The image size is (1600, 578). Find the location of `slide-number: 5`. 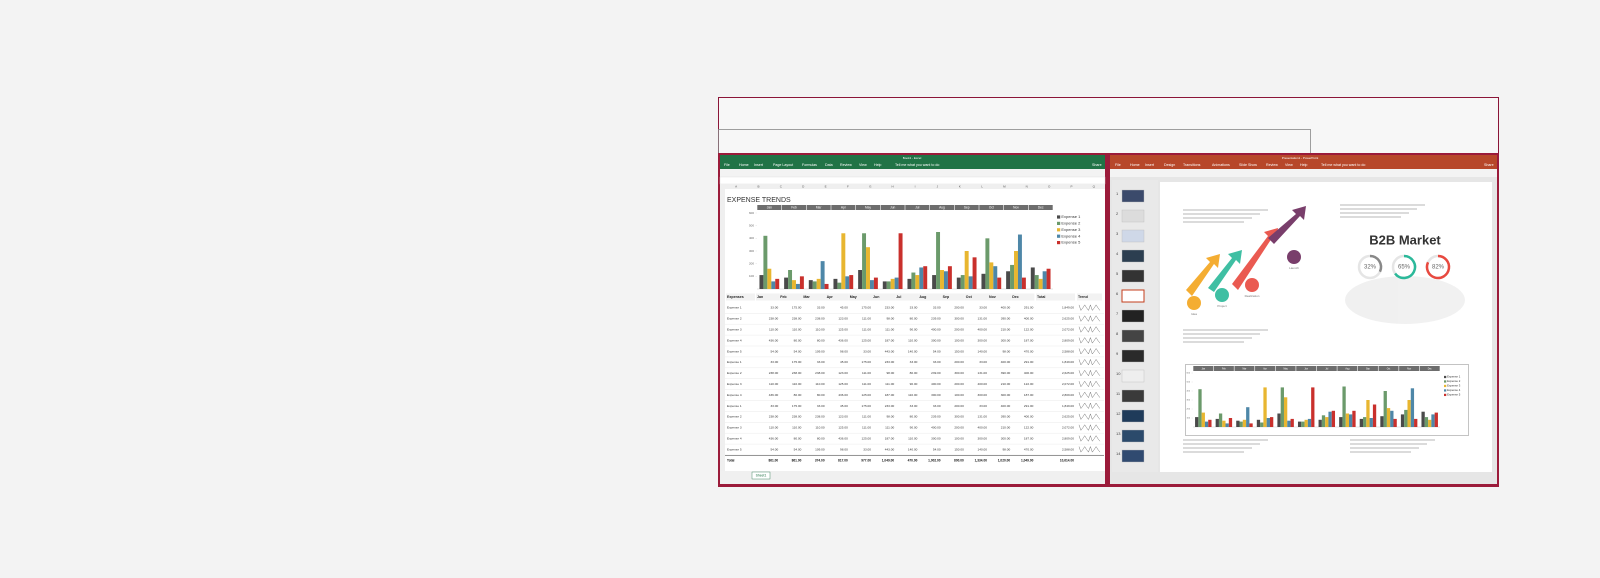

slide-number: 5 is located at coordinates (1117, 273).